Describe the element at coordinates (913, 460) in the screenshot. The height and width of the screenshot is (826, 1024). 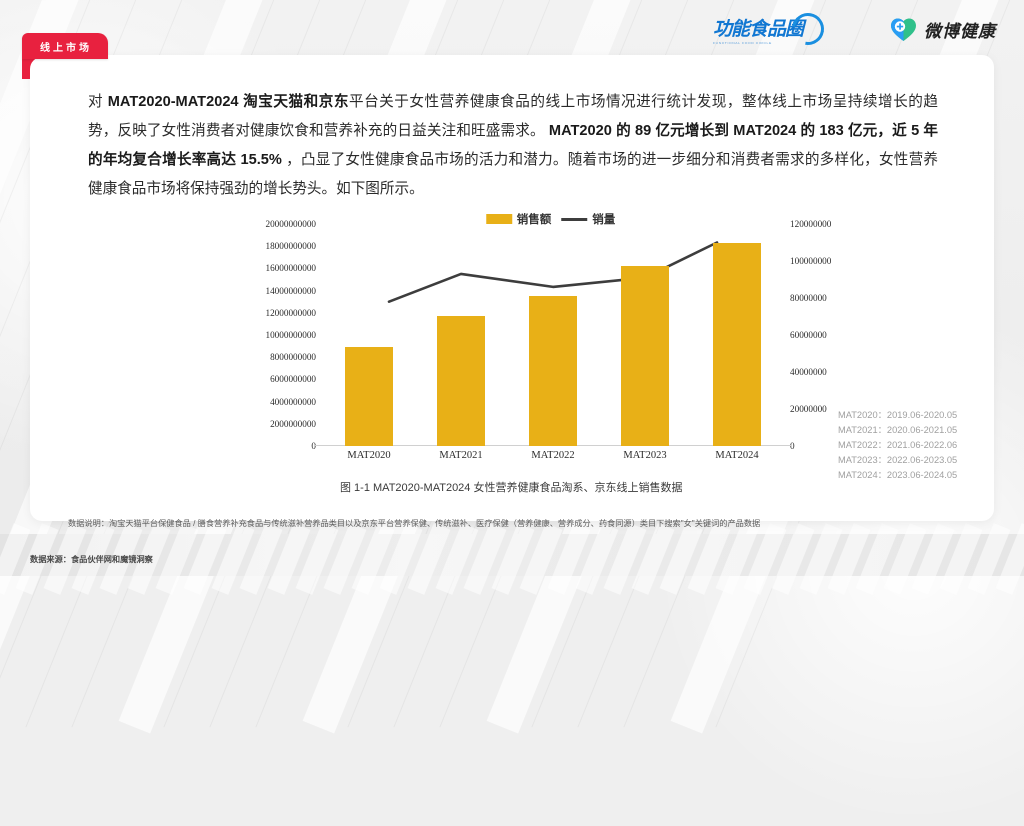
I see `mat-note-line: MAT2023：2022.06-2023.05` at that location.